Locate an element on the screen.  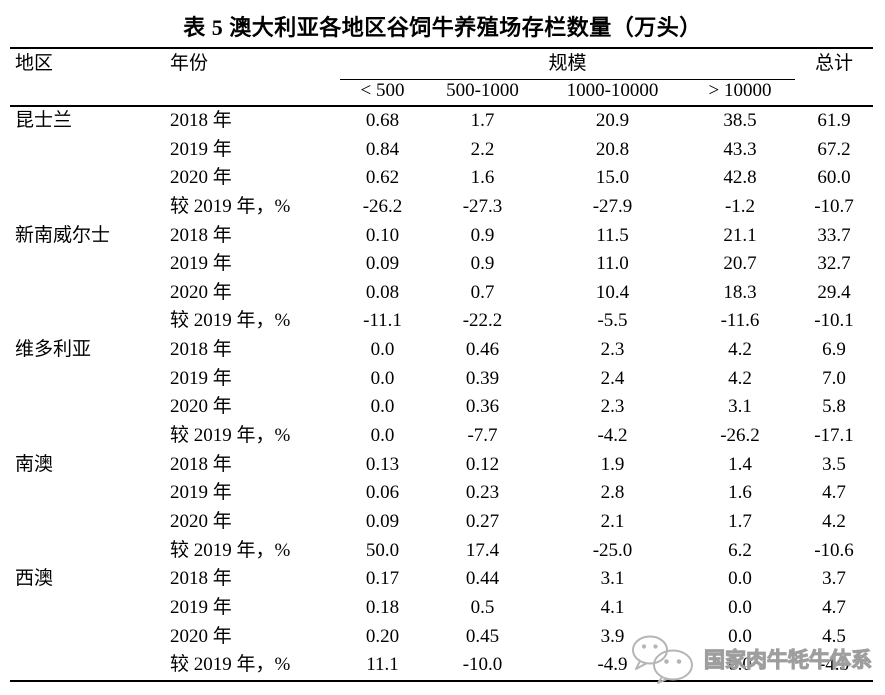
value-cell: 11.5 is located at coordinates (612, 235).